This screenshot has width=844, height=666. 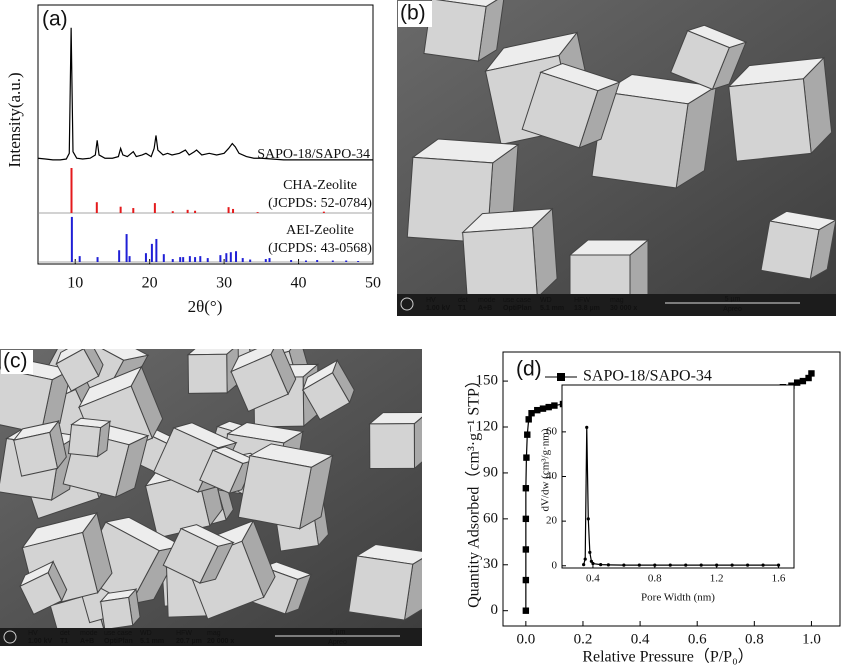 I want to click on x-axis-label: 2θ(°), so click(x=205, y=306).